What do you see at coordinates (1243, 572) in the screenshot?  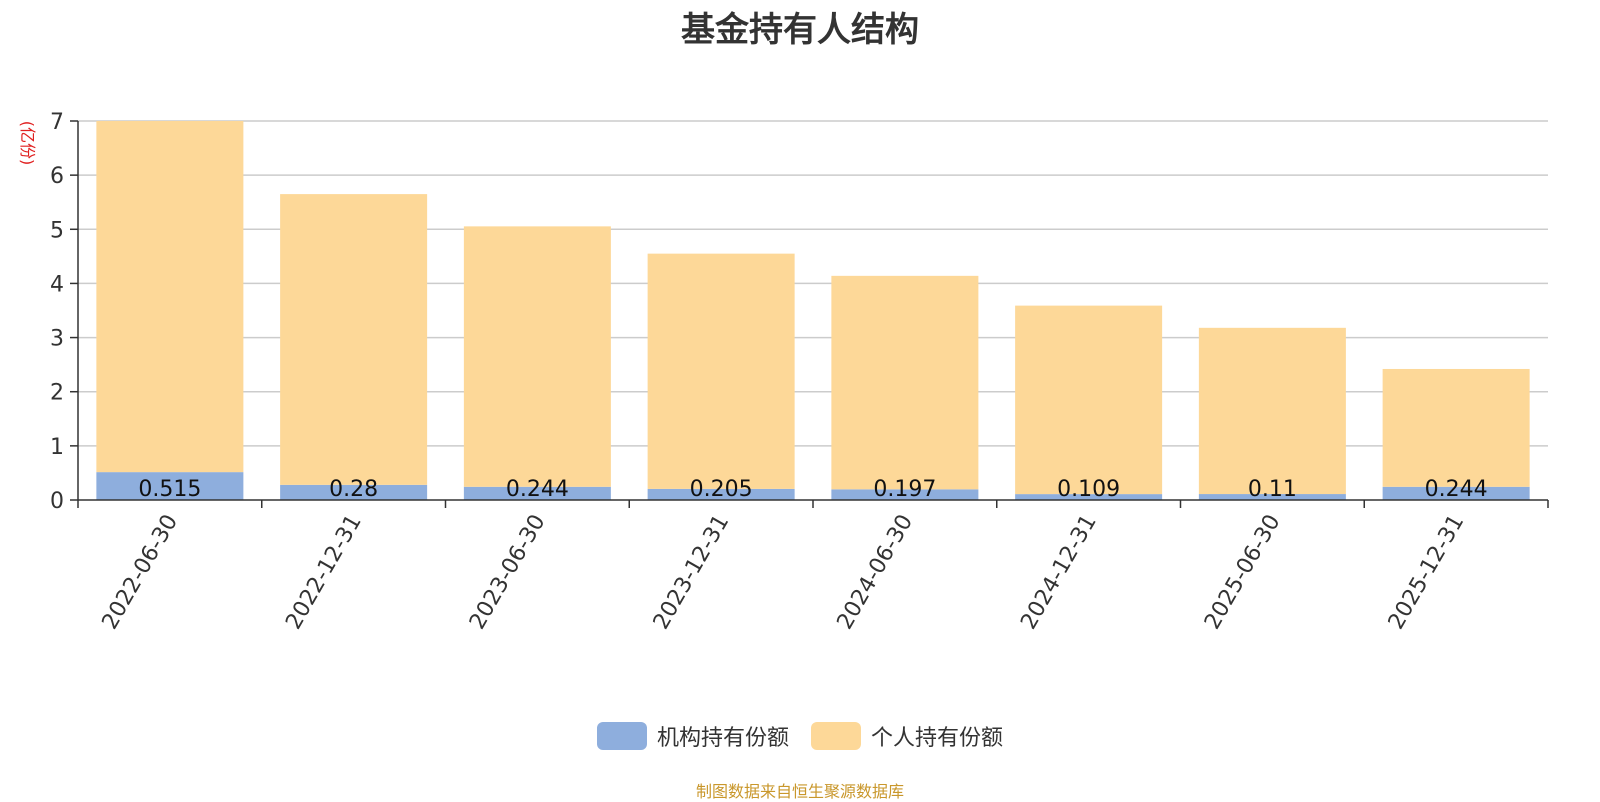 I see `x-tick-label: 2025-06-30` at bounding box center [1243, 572].